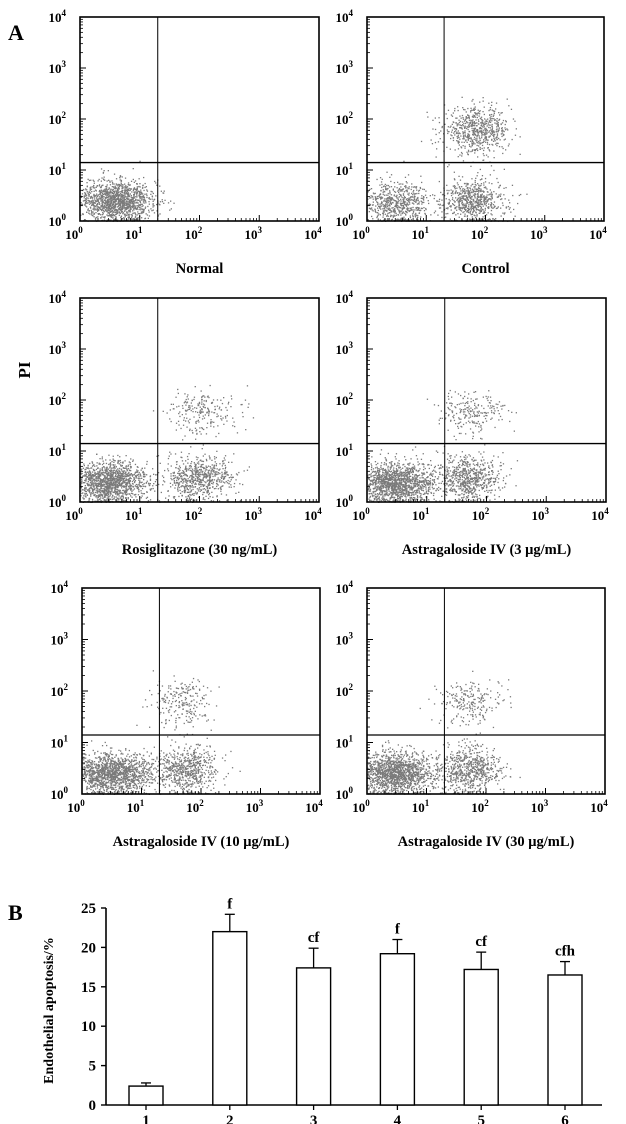 The height and width of the screenshot is (1124, 626). What do you see at coordinates (146, 1118) in the screenshot?
I see `bar-x-tick-label: 1` at bounding box center [146, 1118].